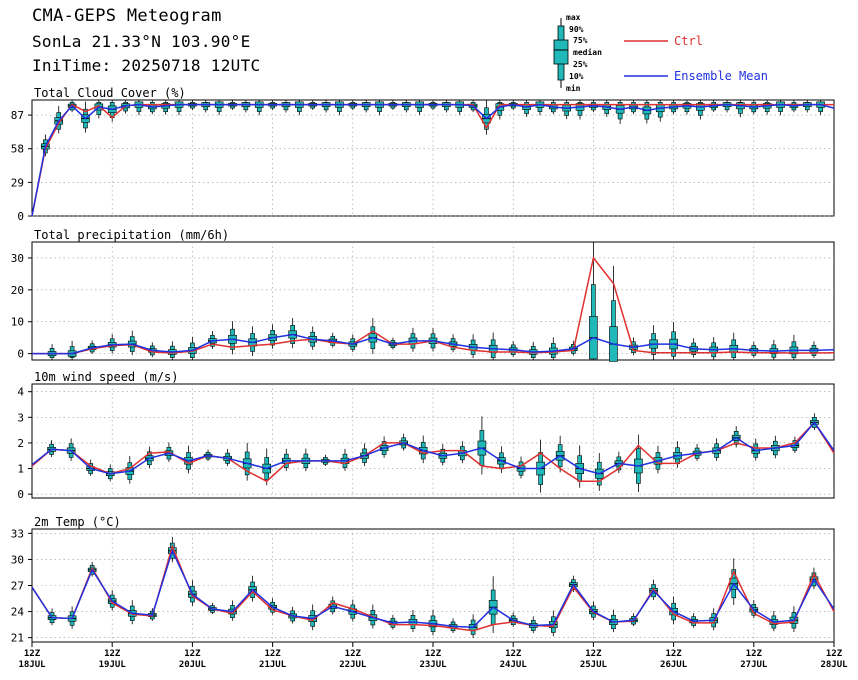 Image resolution: width=858 pixels, height=680 pixels. Describe the element at coordinates (688, 41) in the screenshot. I see `legend-ctrl-label: Ctrl` at that location.